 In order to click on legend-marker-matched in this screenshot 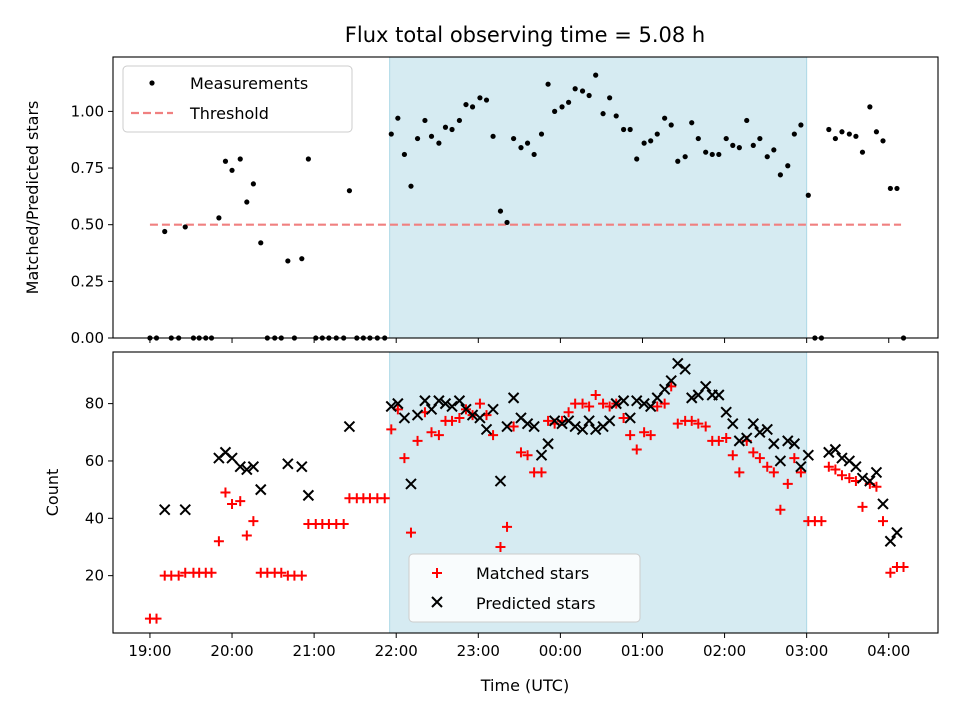, I will do `click(437, 573)`.